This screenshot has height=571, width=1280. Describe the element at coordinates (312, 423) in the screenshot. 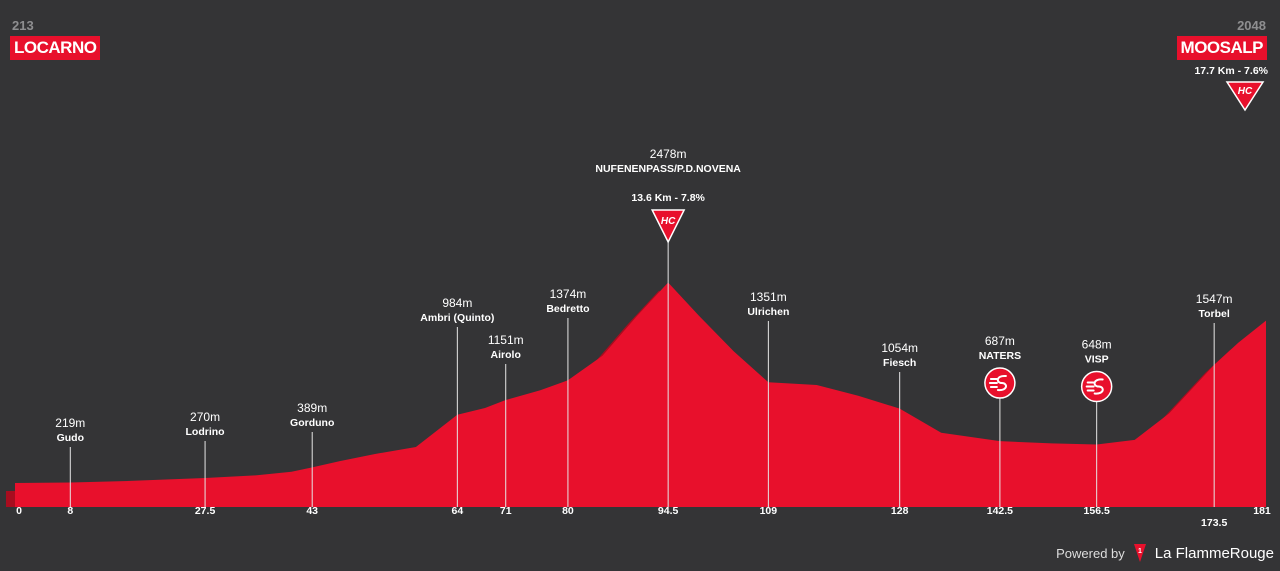

I see `waypoint-name: Gorduno` at that location.